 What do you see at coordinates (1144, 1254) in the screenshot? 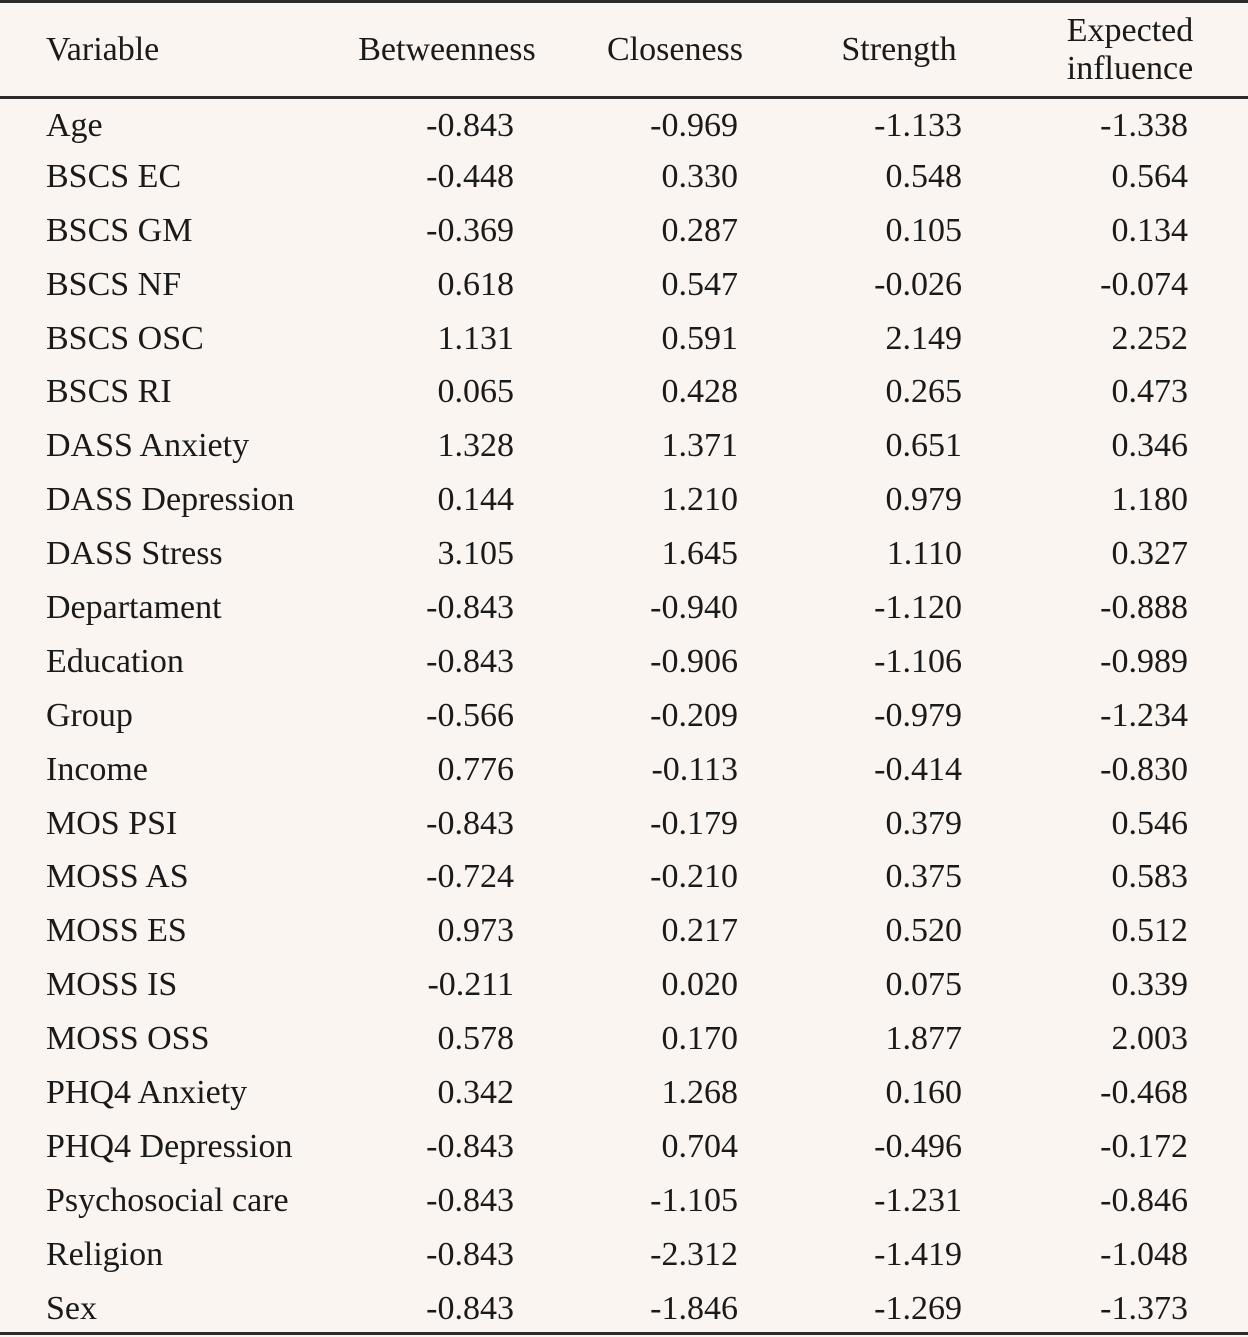
I see `cell-expected-influence: -1.048` at bounding box center [1144, 1254].